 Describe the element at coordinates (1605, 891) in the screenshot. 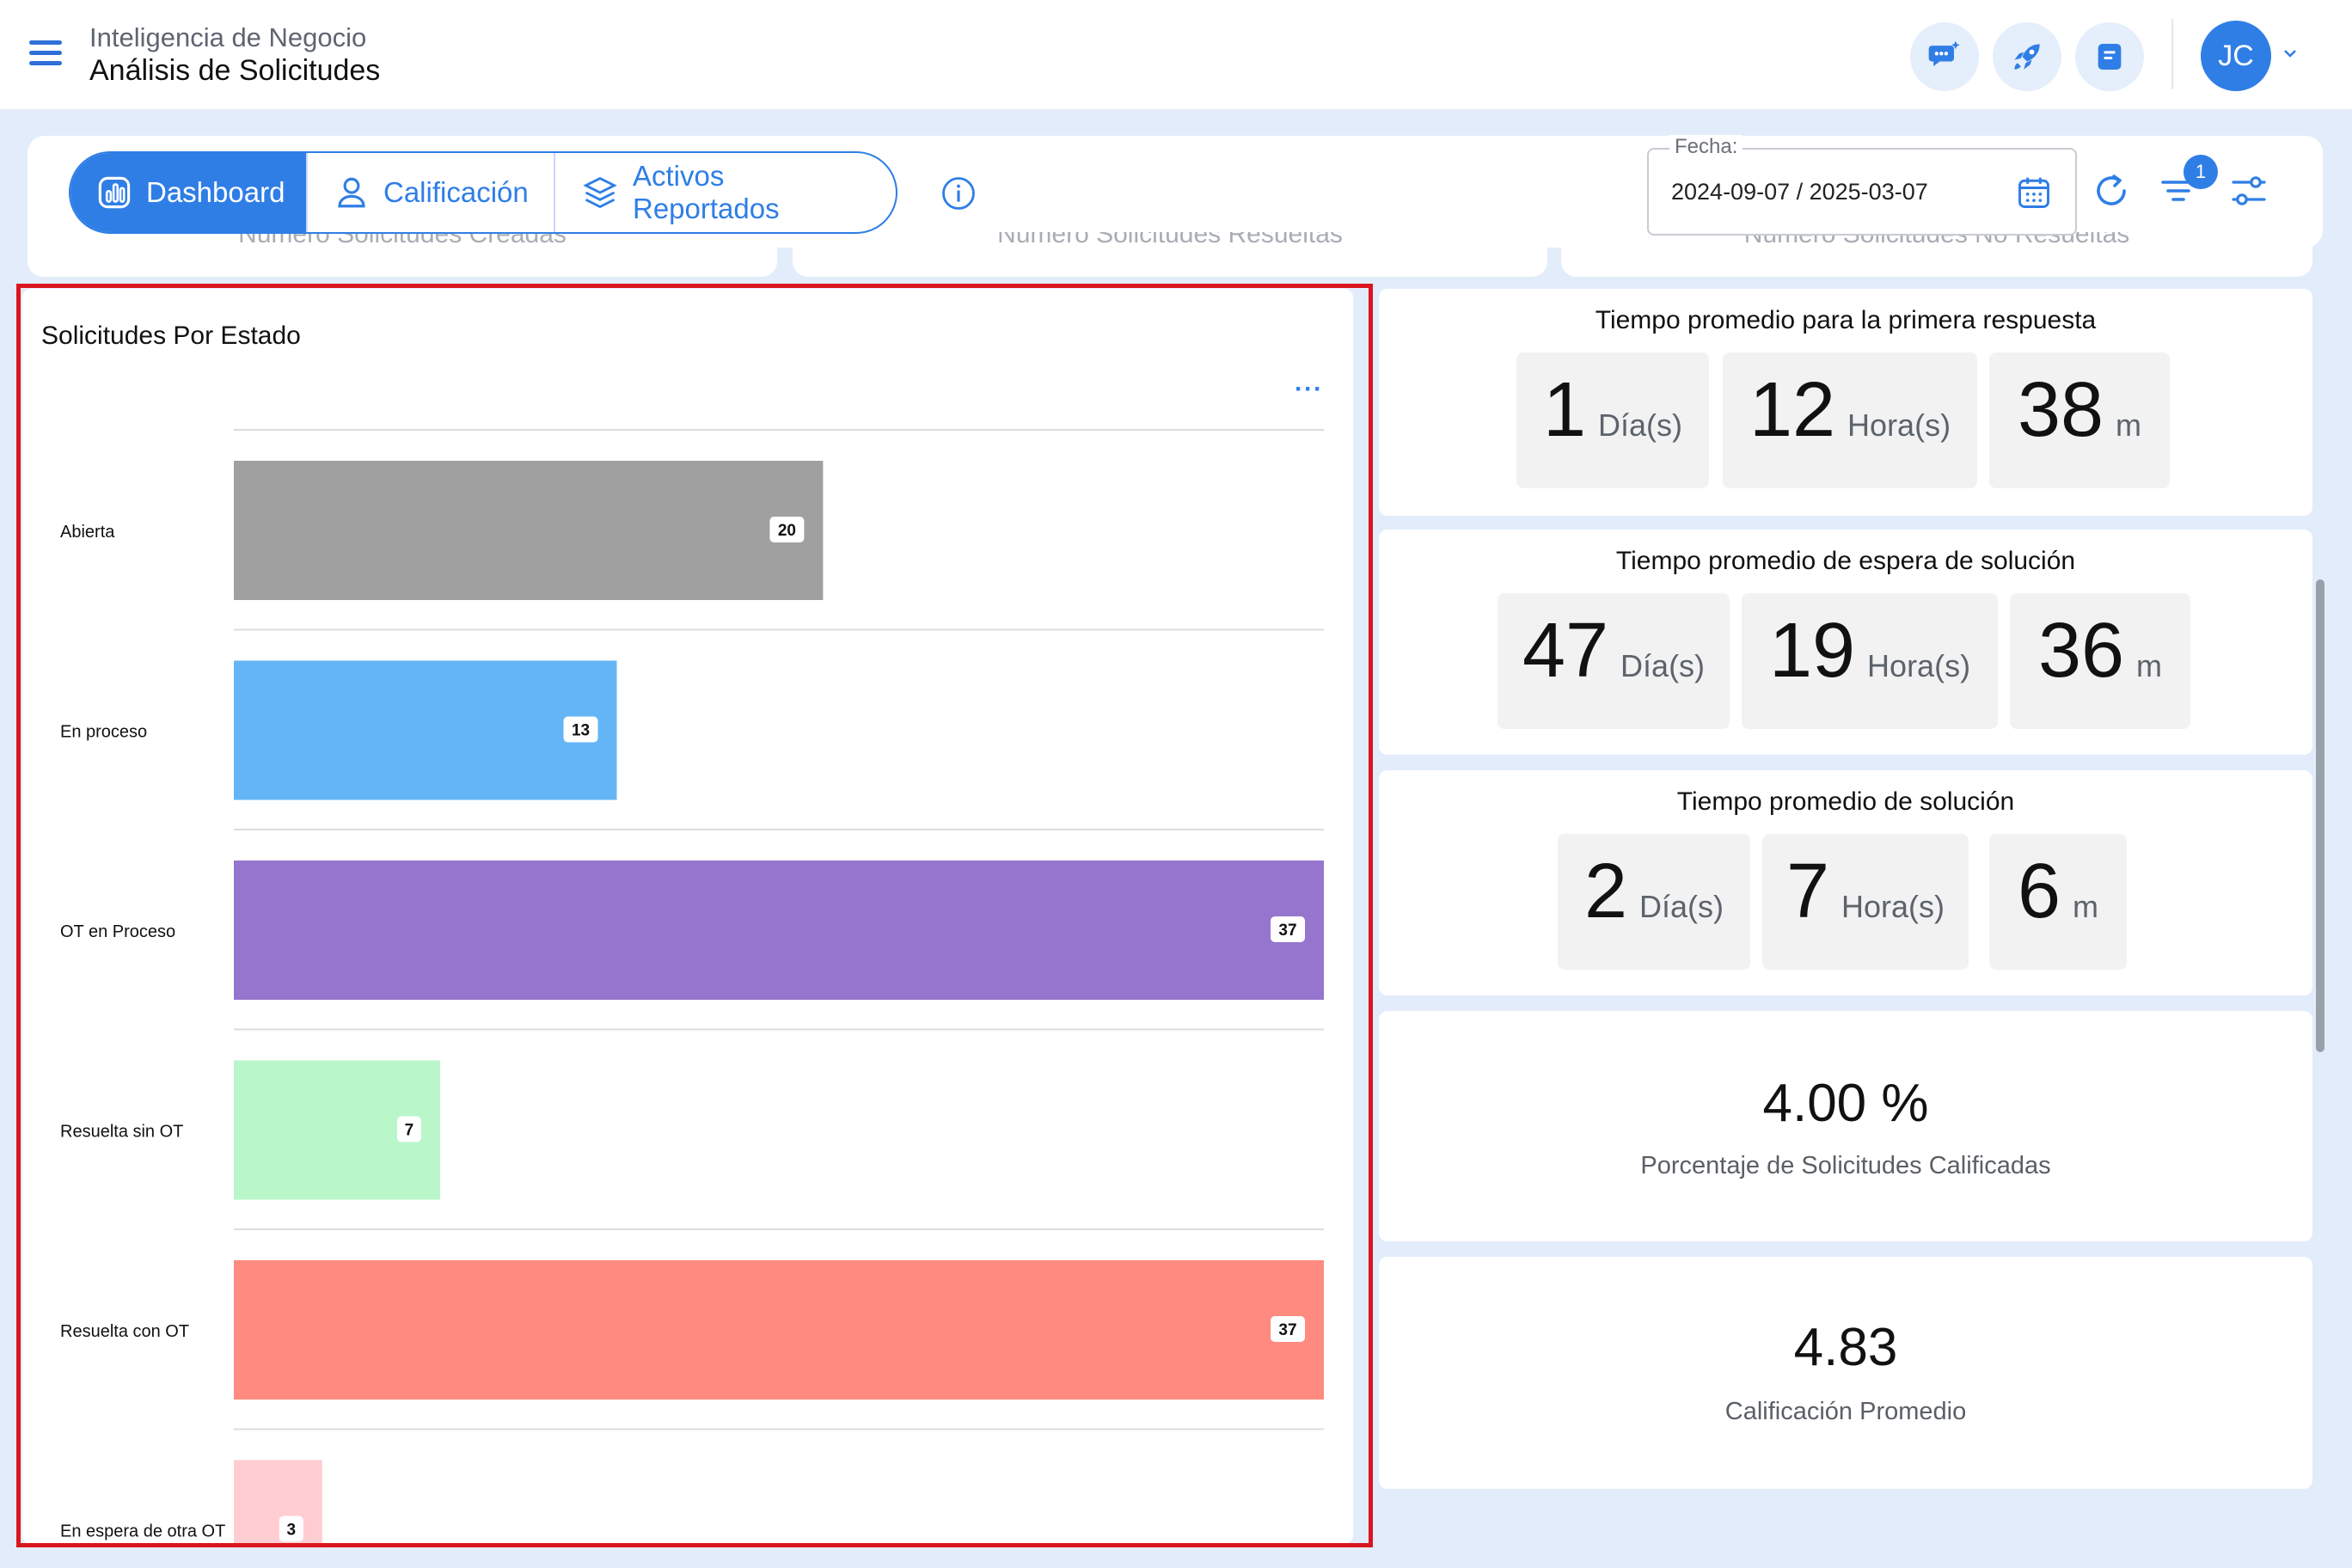

I see `days-value: 2` at that location.